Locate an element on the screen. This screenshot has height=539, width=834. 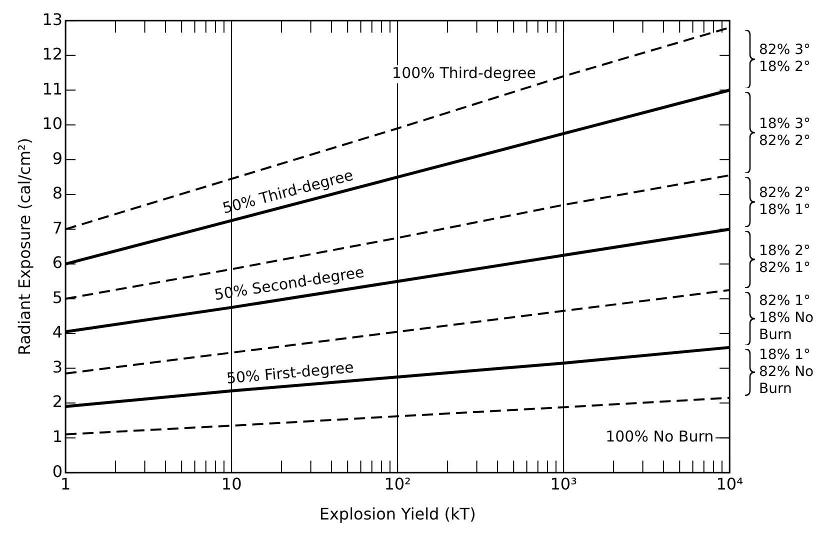
y-tick-label: 6 is located at coordinates (57, 262).